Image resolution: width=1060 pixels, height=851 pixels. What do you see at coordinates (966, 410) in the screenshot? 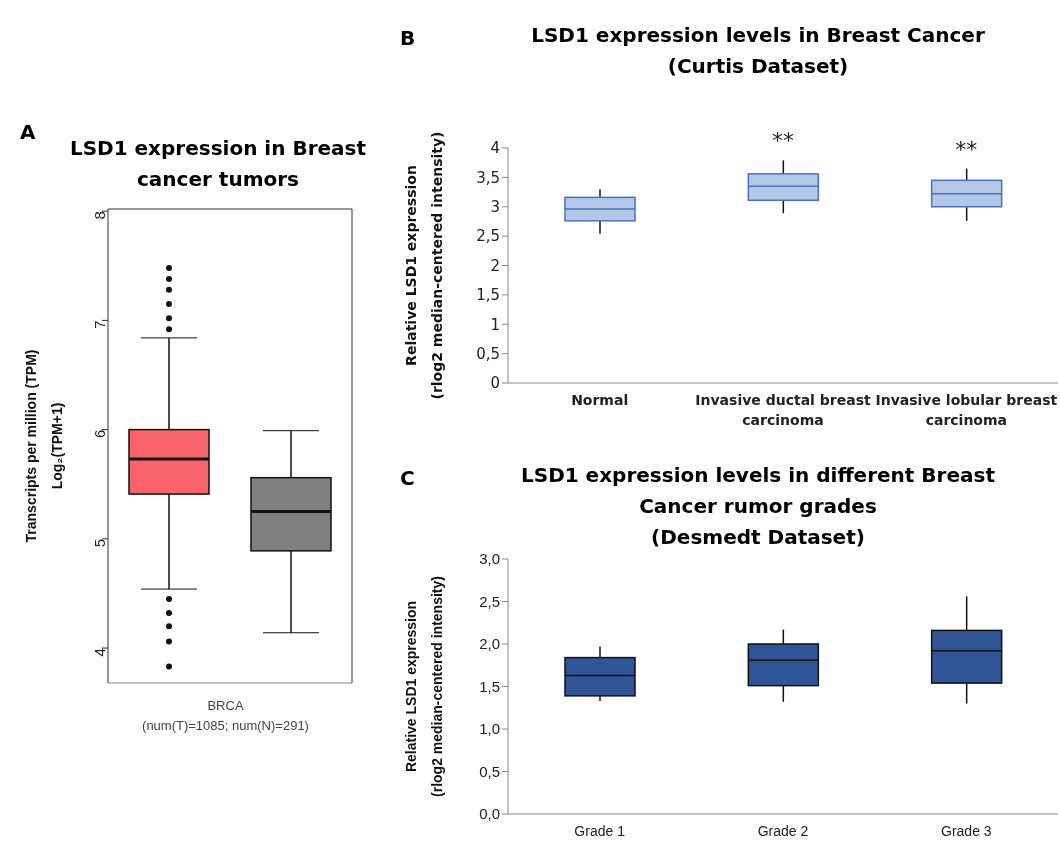
I see `x-tick-label: Invasive lobular breast carcinoma` at bounding box center [966, 410].